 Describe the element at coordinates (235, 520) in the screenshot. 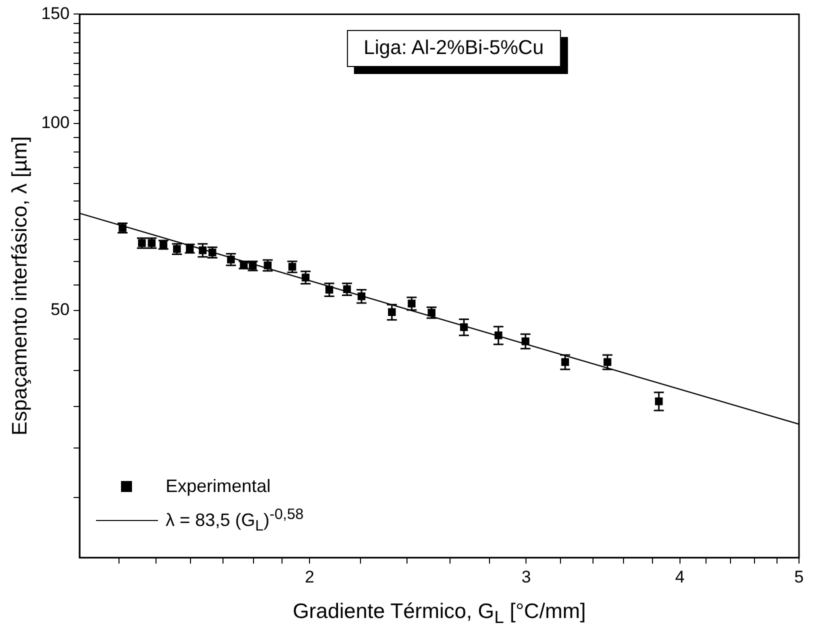

I see `legend-label: λ = 83,5 (G$_{L}$)$^{-0,58}$` at that location.